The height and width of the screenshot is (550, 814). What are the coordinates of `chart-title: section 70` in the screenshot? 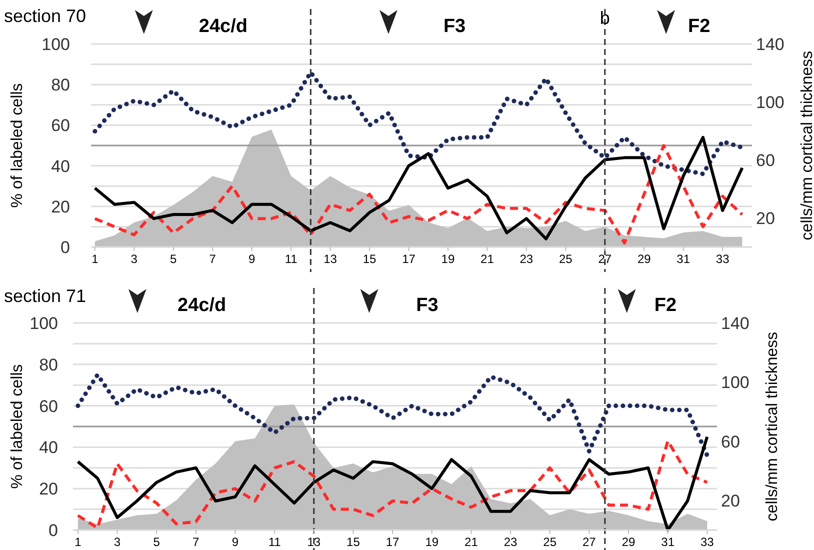 It's located at (45, 16).